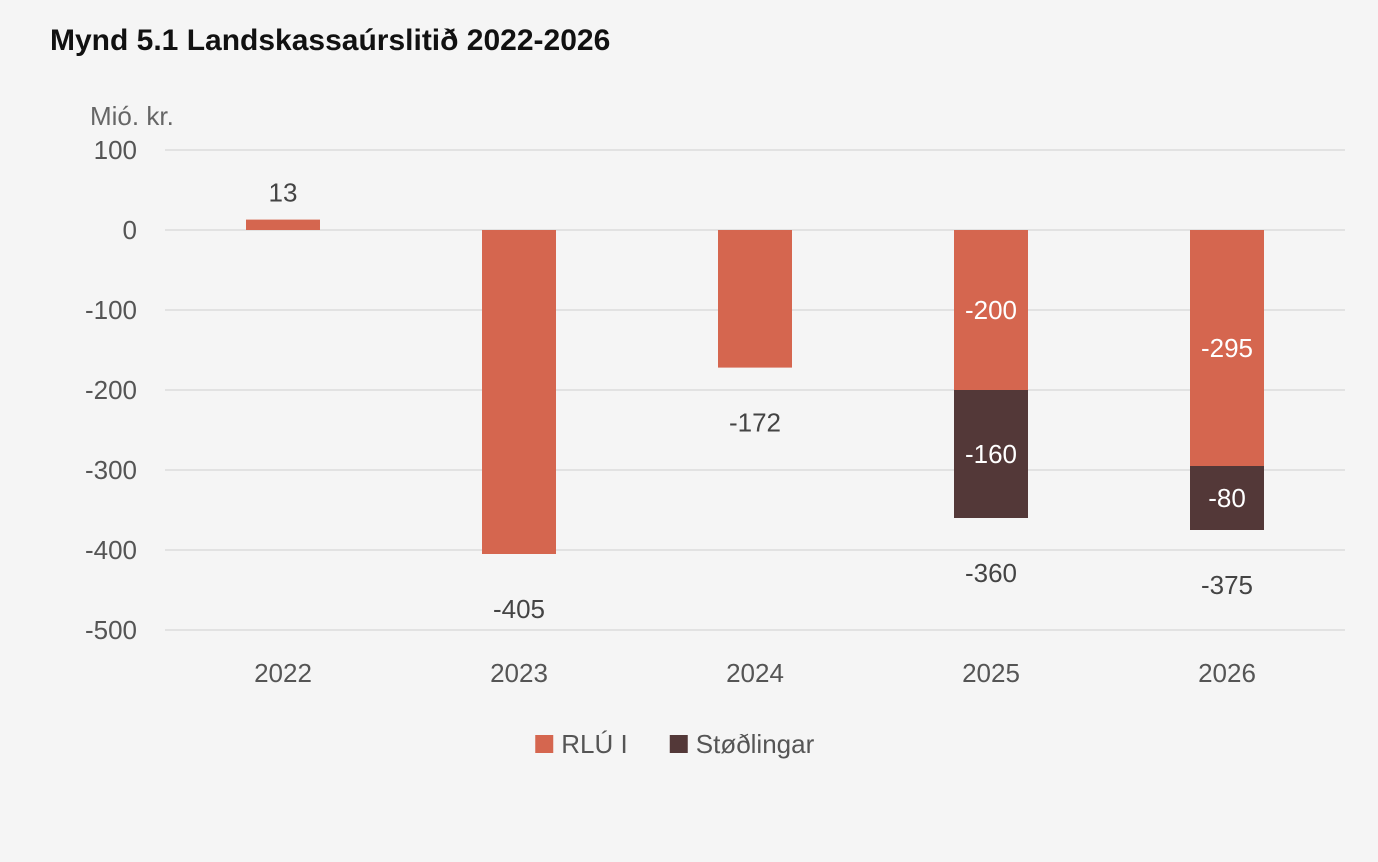  I want to click on bar-2026-st-lingar, so click(1227, 498).